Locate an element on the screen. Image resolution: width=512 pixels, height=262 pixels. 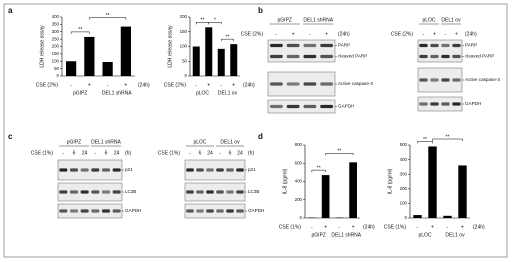
condition-label: CSE (2%) is located at coordinates (252, 34).